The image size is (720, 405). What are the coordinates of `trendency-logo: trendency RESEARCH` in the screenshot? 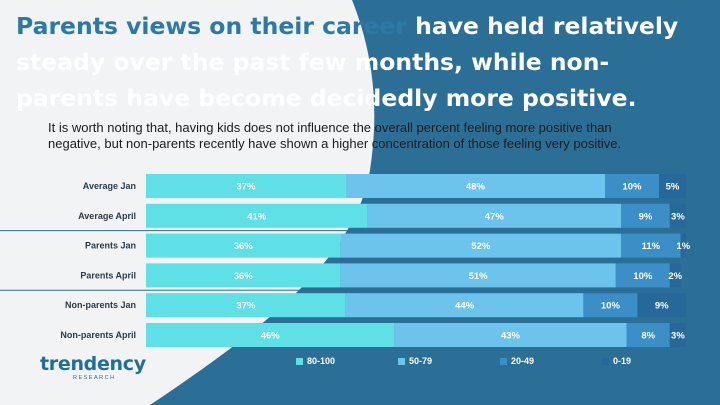 It's located at (93, 371).